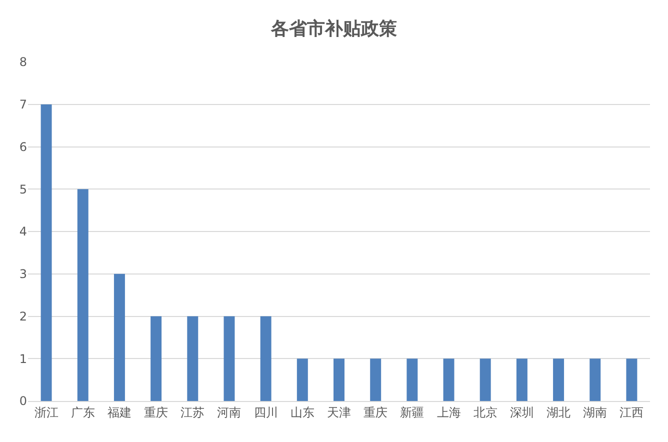  Describe the element at coordinates (333, 29) in the screenshot. I see `chart-title: 各省市补贴政策` at that location.